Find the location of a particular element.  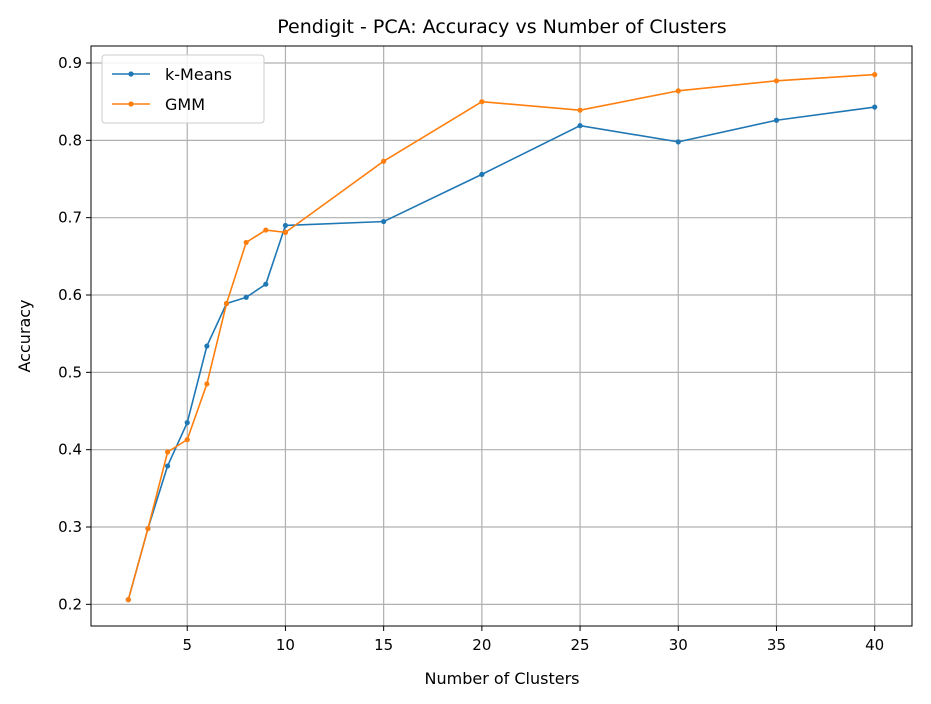

legend-label: k-Means is located at coordinates (198, 74).